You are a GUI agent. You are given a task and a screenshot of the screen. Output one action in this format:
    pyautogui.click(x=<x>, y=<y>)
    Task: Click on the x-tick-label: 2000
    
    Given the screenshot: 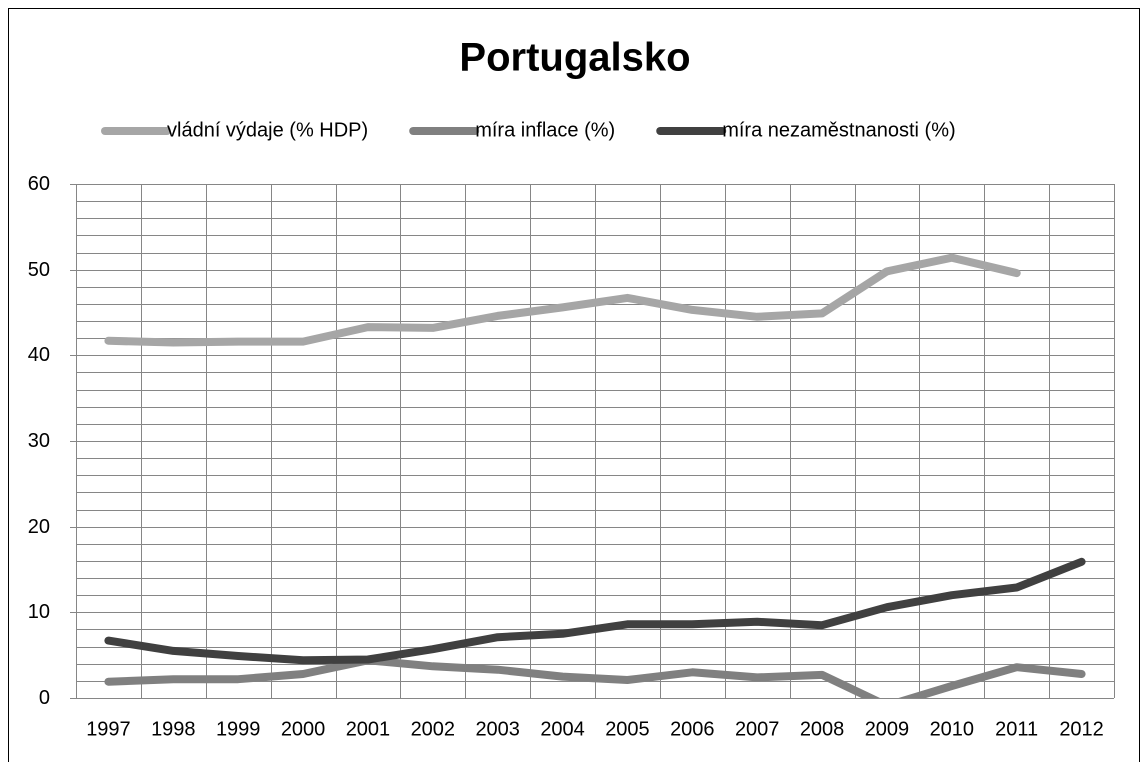 What is the action you would take?
    pyautogui.click(x=303, y=729)
    